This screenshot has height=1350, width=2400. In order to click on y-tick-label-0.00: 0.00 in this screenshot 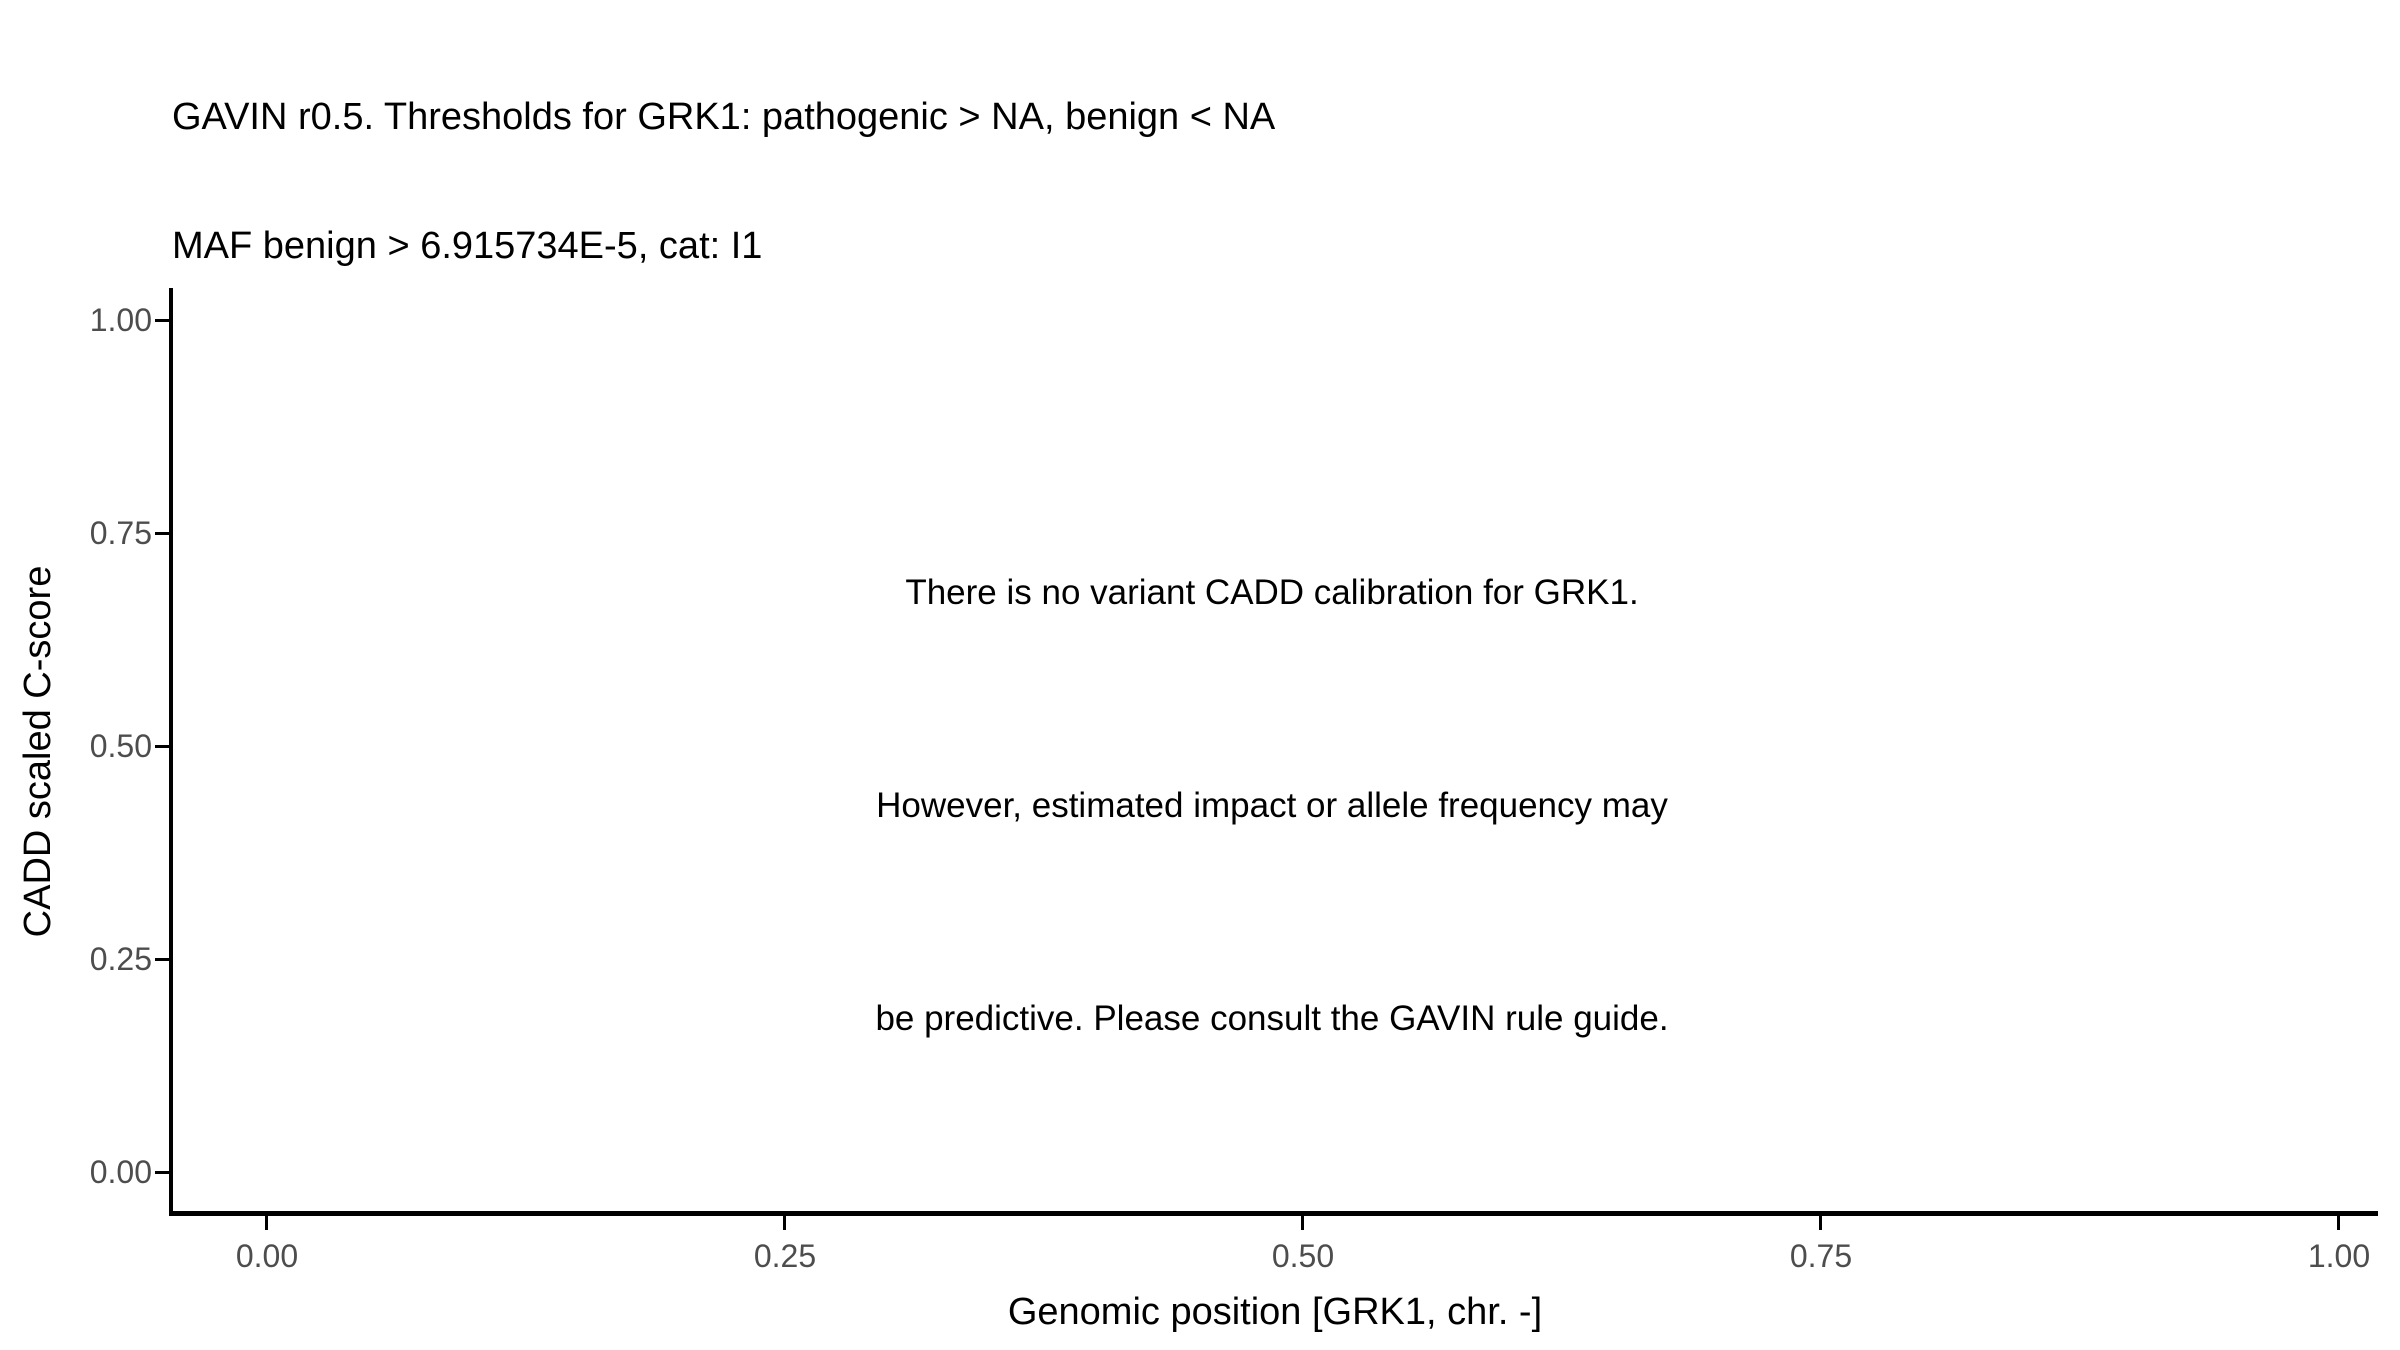, I will do `click(120, 1172)`.